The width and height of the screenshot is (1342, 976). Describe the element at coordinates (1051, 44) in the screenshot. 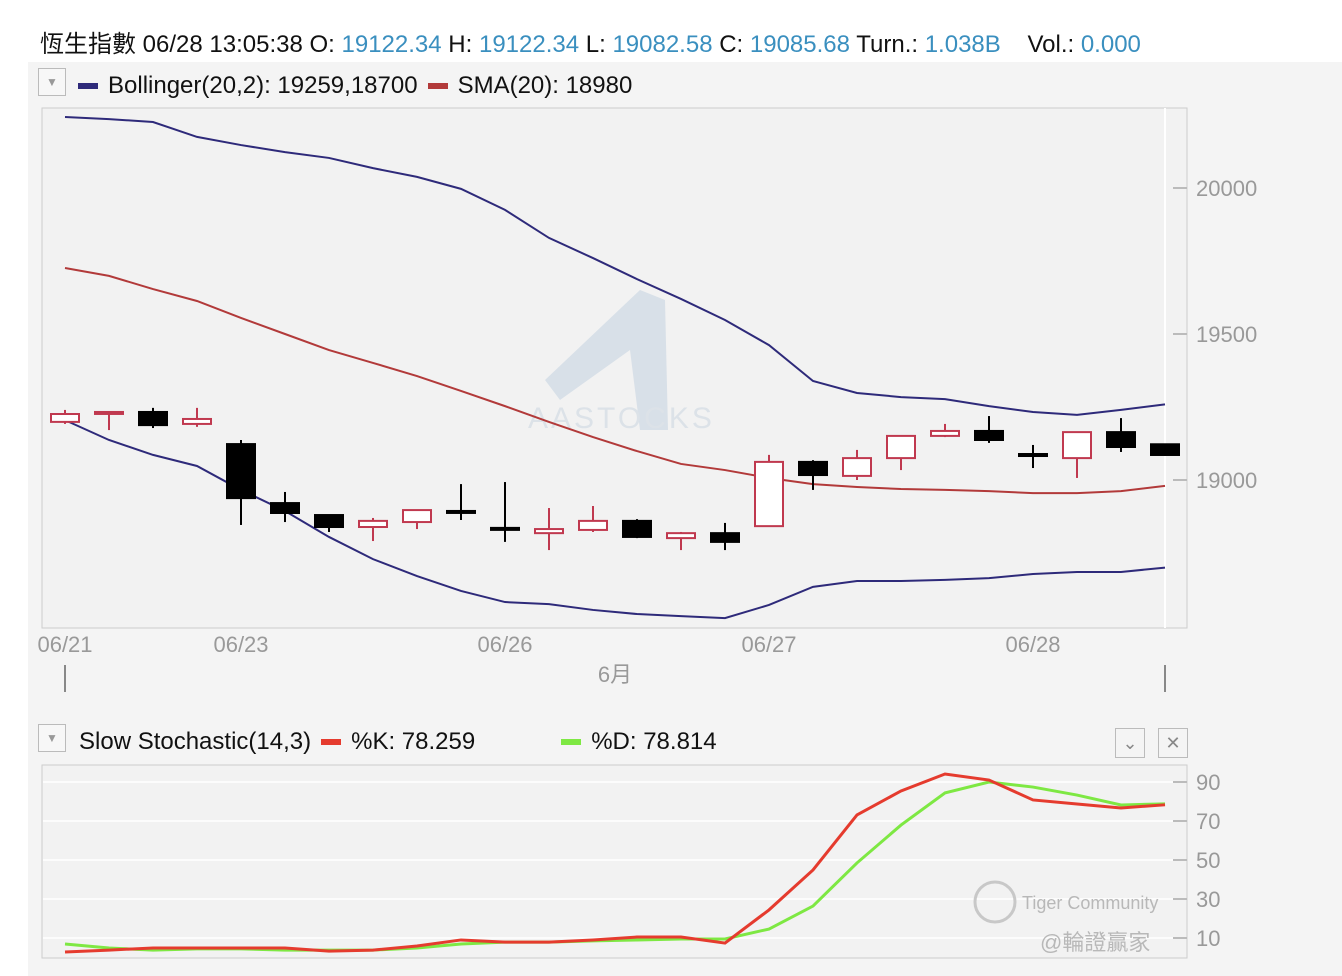

I see `volume-label: Vol.:` at that location.